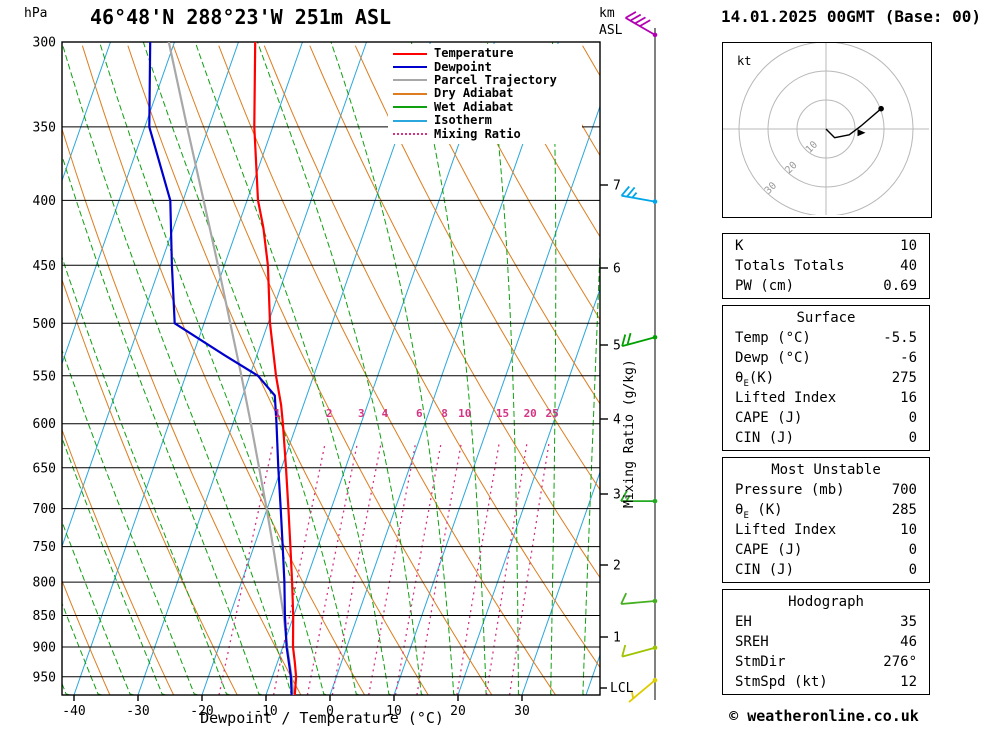  What do you see at coordinates (826, 510) in the screenshot?
I see `table-row: θE (K) 285` at bounding box center [826, 510].